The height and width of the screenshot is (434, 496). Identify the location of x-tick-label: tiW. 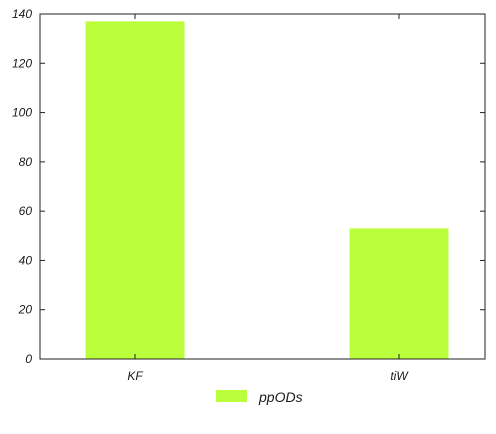
(399, 376).